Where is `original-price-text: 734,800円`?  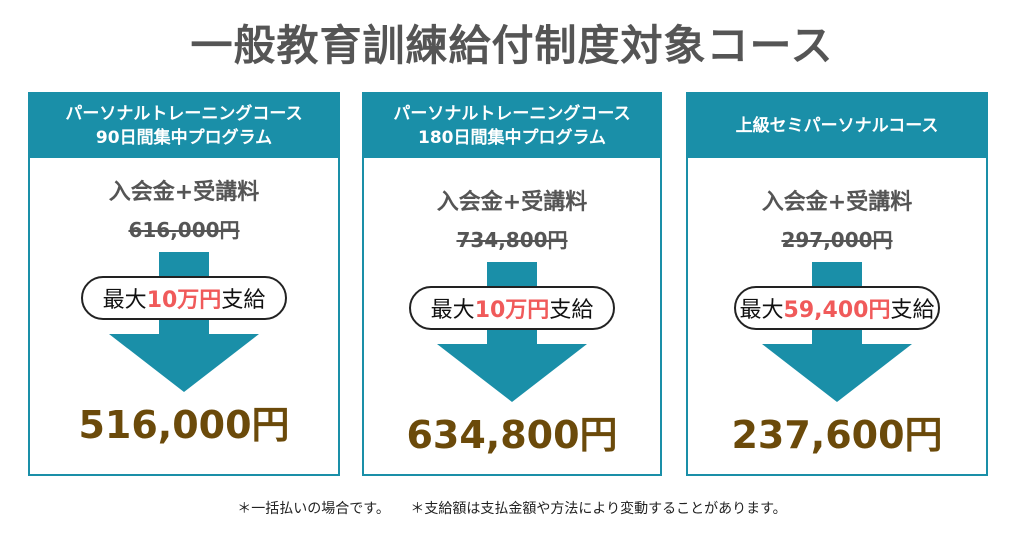 original-price-text: 734,800円 is located at coordinates (512, 240).